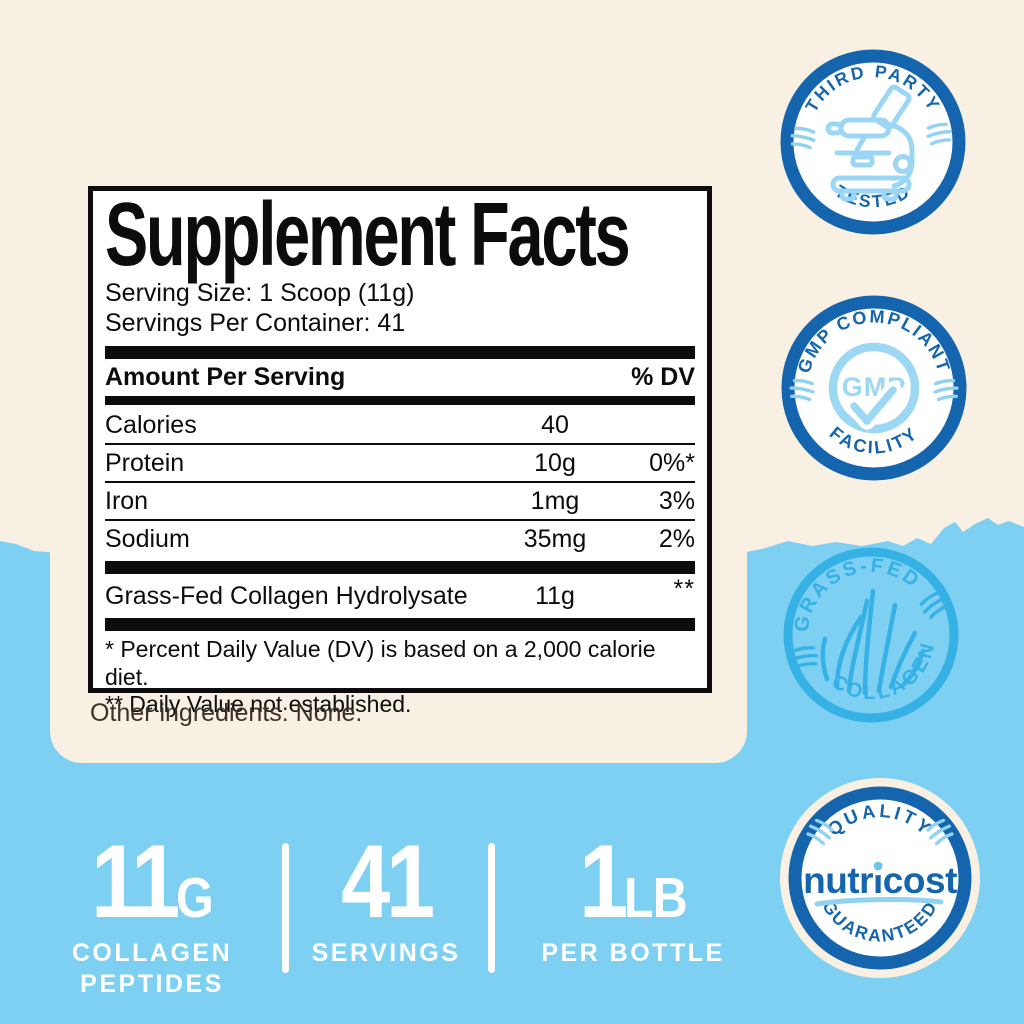 The height and width of the screenshot is (1024, 1024). I want to click on stat-value: 1, so click(603, 882).